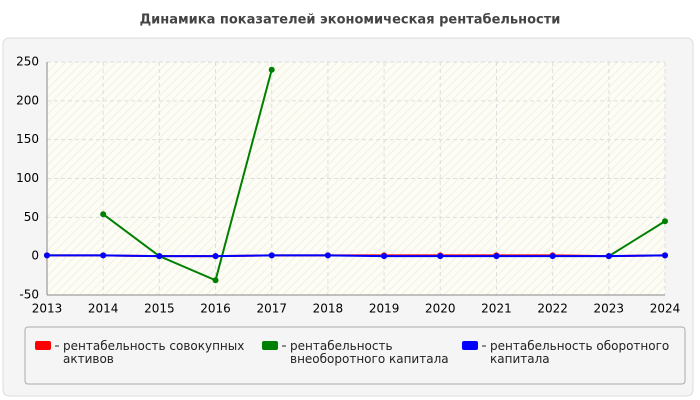 This screenshot has height=400, width=700. Describe the element at coordinates (369, 352) in the screenshot. I see `legend-label: рентабельность внеоборотного капитала` at that location.